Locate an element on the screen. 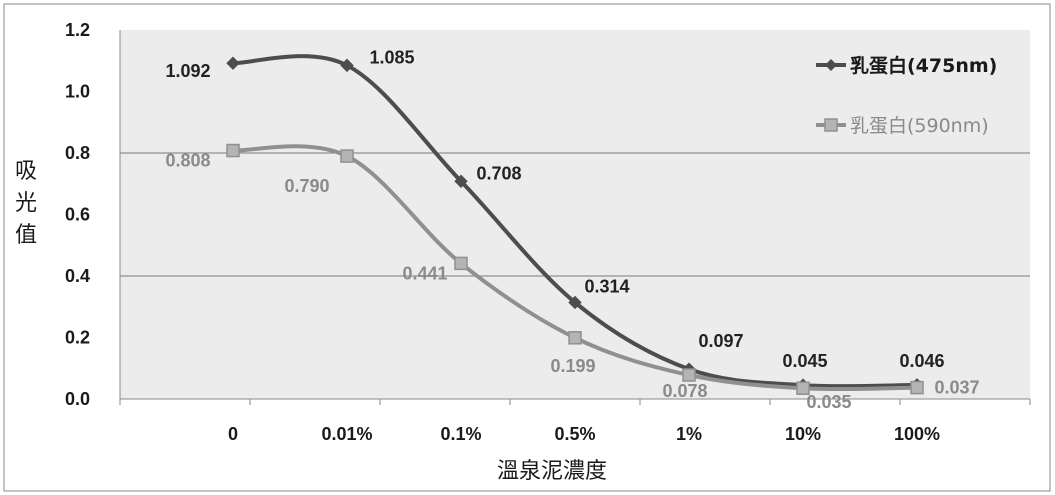  x-axis-label: 溫泉泥濃度 is located at coordinates (552, 471).